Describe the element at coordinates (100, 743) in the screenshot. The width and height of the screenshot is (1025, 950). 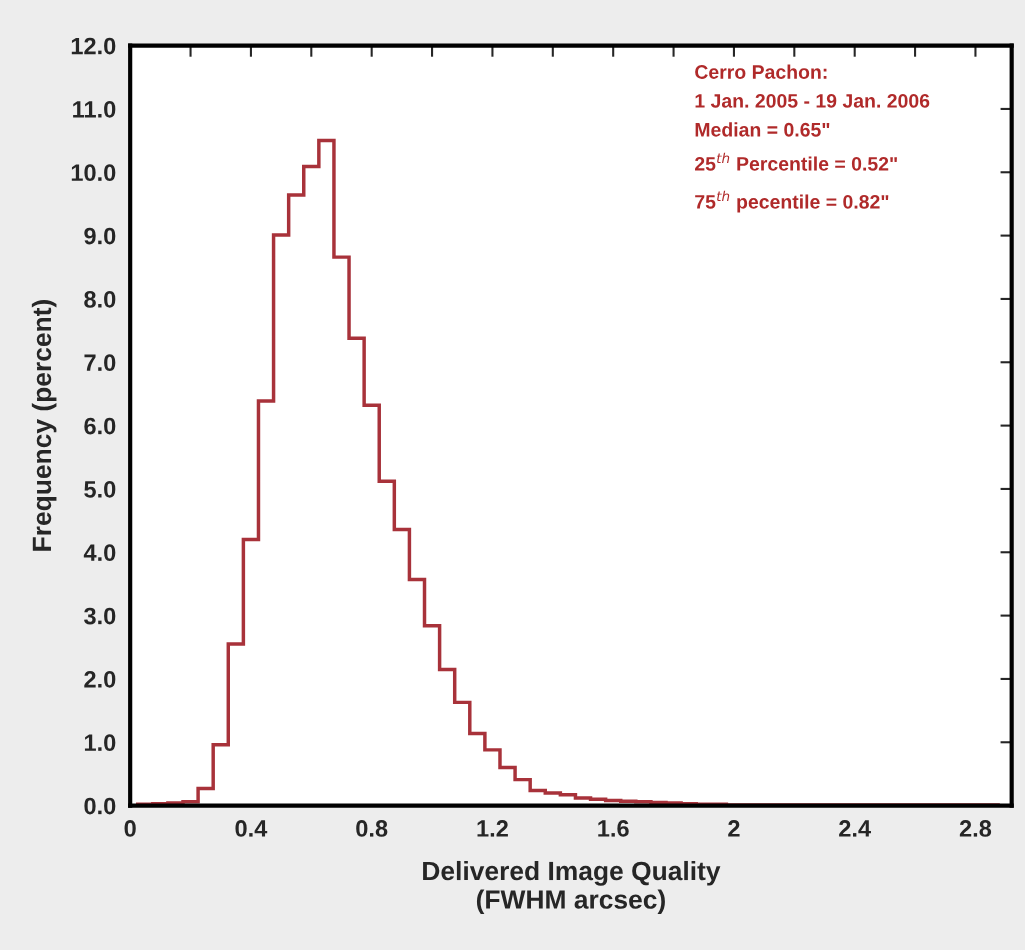
I see `y-tick-label: 1.0` at that location.